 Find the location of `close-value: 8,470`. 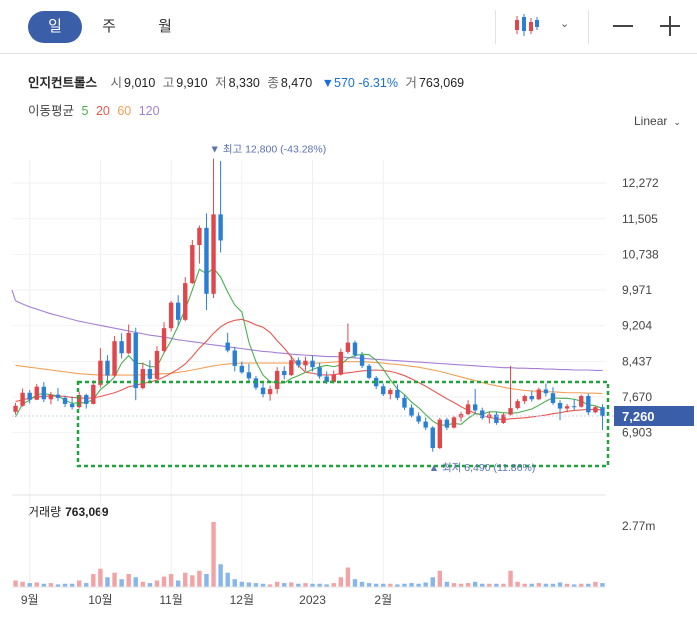

close-value: 8,470 is located at coordinates (296, 83).